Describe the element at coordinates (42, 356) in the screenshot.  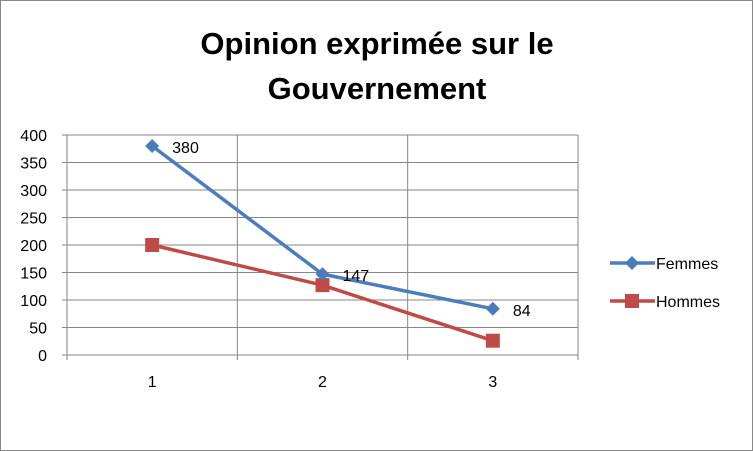
I see `y-tick-label: 0` at that location.